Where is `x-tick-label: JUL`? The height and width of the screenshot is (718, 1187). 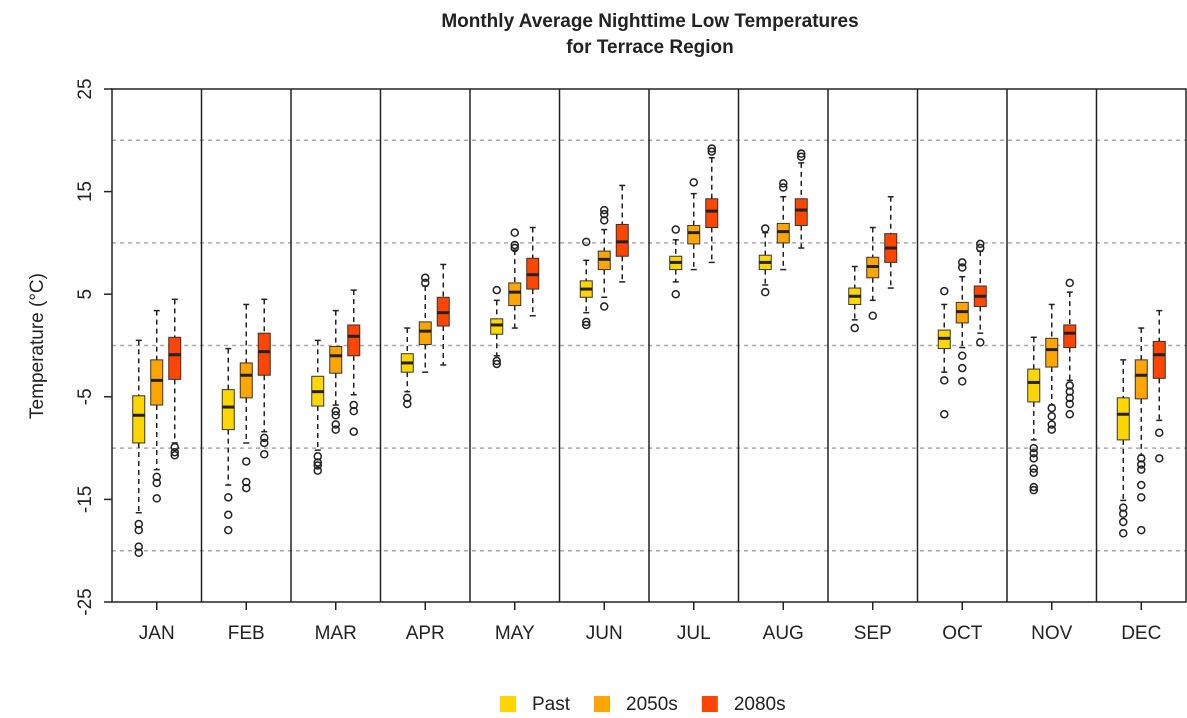 x-tick-label: JUL is located at coordinates (694, 633).